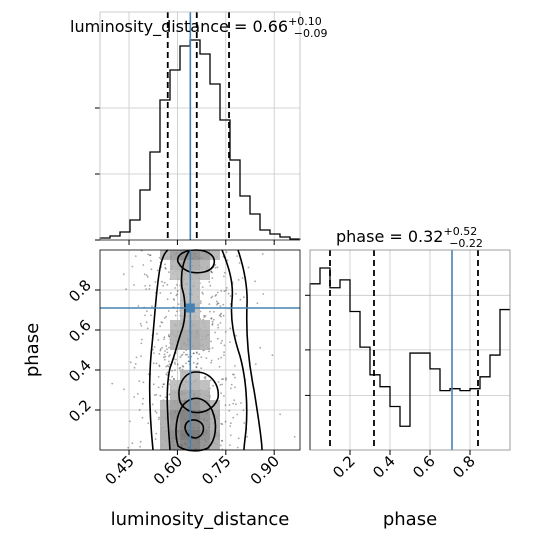  Describe the element at coordinates (464, 467) in the screenshot. I see `tick-label-phase-x-3: 0.8` at that location.